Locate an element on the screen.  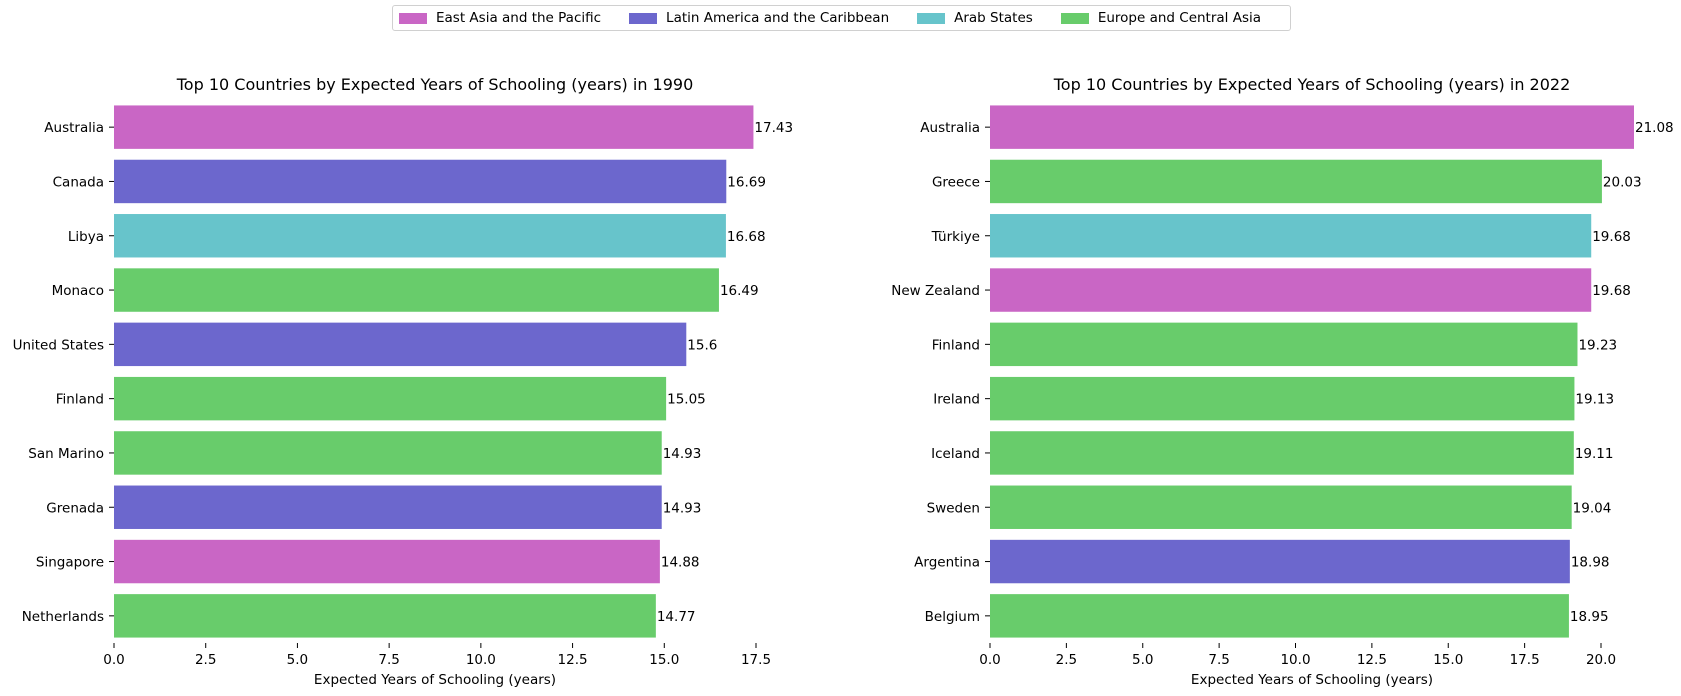
legend-item-latin-america: Latin America and the Caribbean is located at coordinates (759, 18).